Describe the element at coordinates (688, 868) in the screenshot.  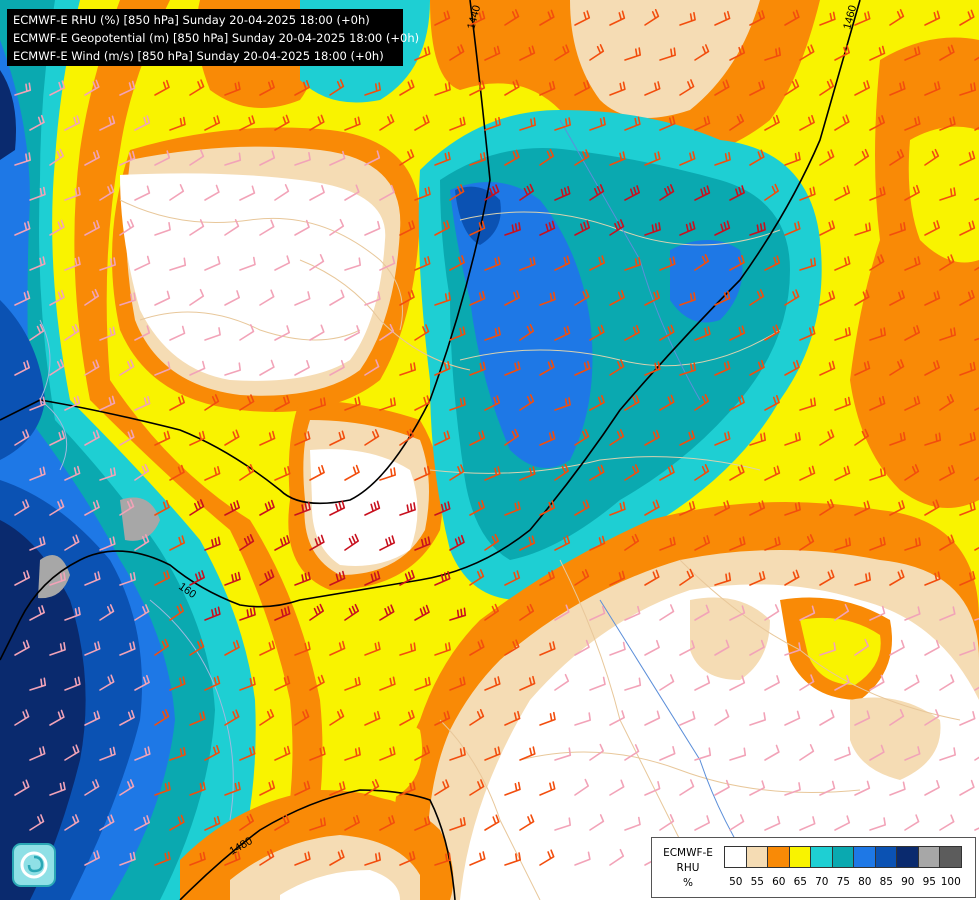
I see `legend-title-variable: RHU` at that location.